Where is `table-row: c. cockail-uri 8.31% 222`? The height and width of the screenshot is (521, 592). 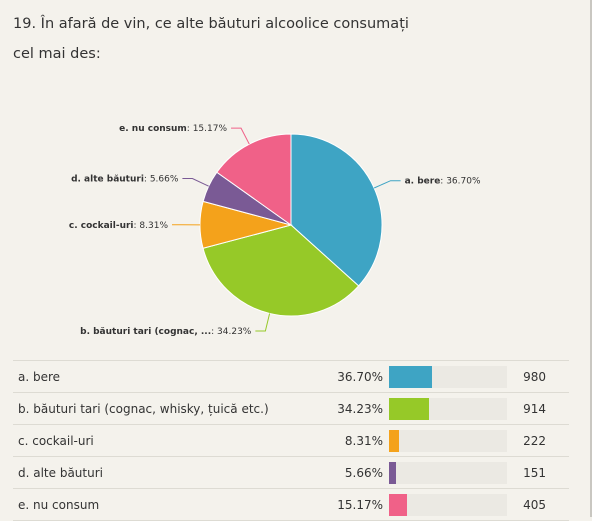
table-row: c. cockail-uri 8.31% 222 is located at coordinates (291, 441).